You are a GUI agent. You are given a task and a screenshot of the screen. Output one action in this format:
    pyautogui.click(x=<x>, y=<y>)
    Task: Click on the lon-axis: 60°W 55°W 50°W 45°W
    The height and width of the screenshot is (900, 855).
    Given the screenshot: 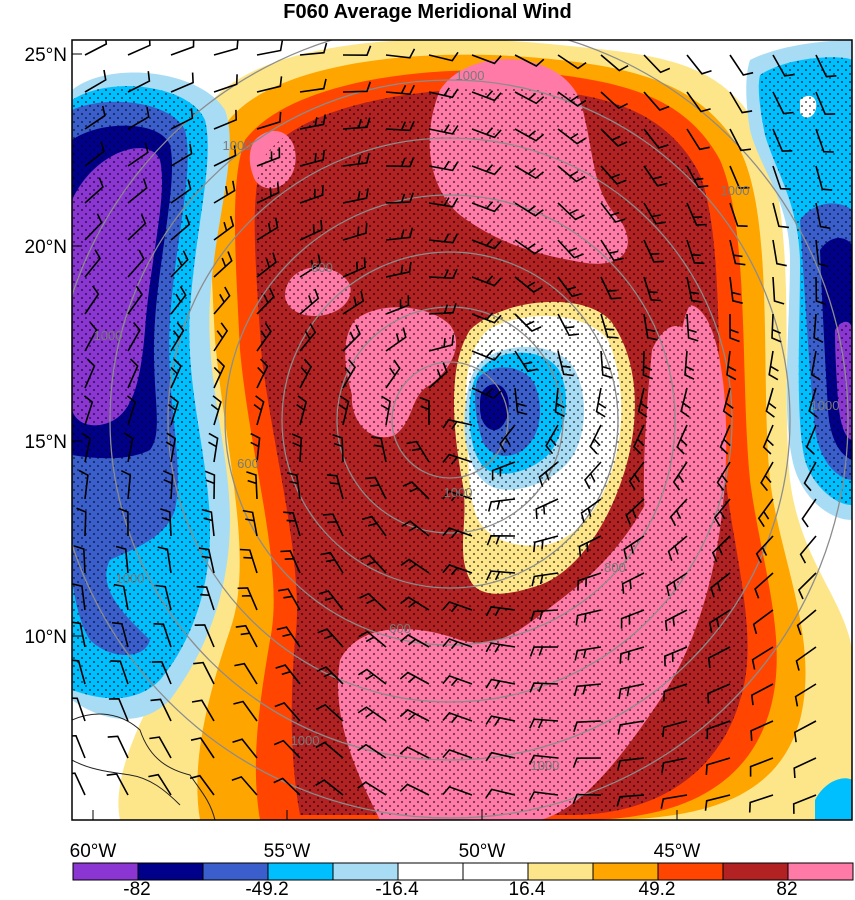 What is the action you would take?
    pyautogui.click(x=385, y=836)
    